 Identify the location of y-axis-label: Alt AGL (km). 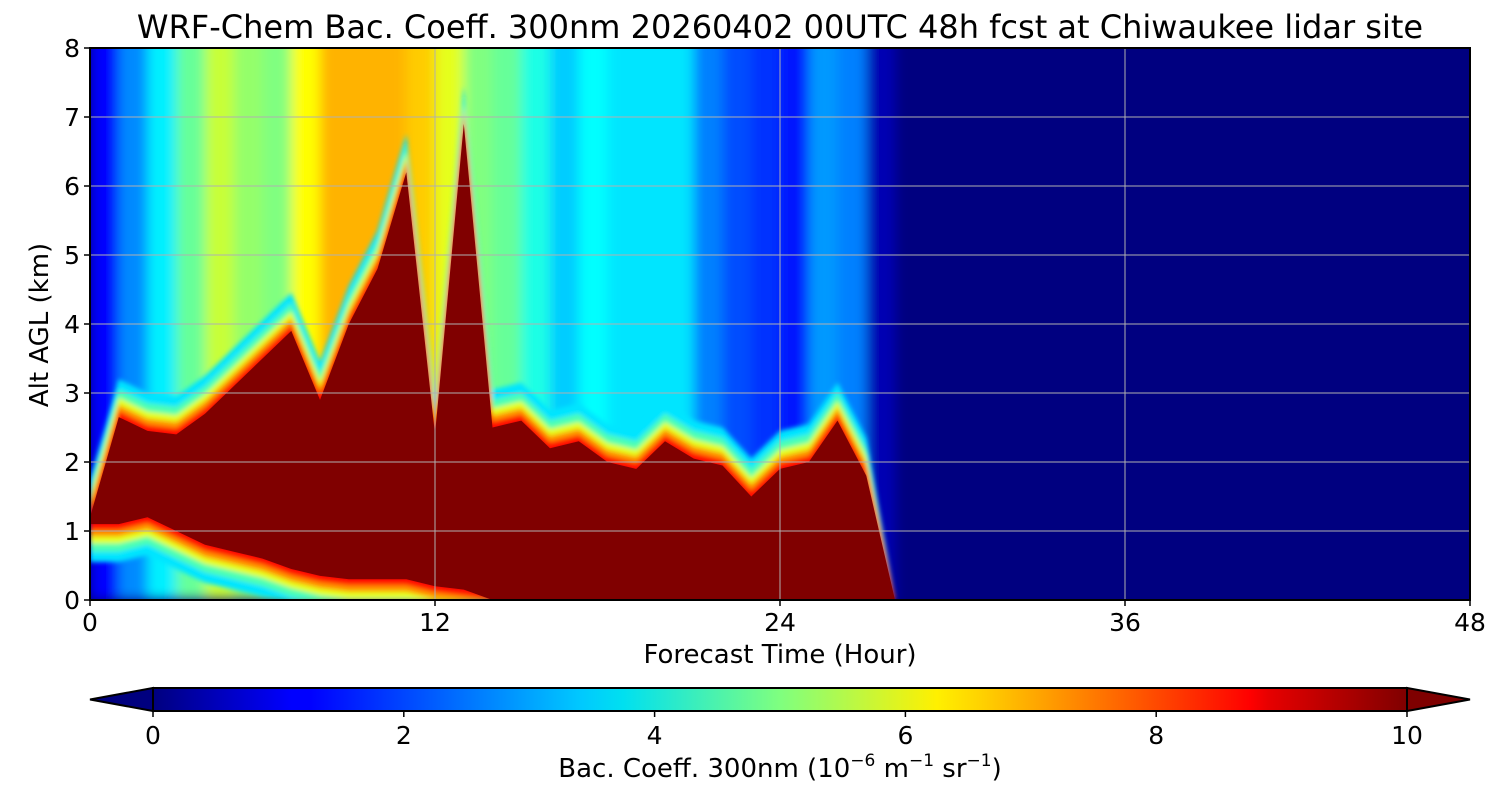
(40, 325).